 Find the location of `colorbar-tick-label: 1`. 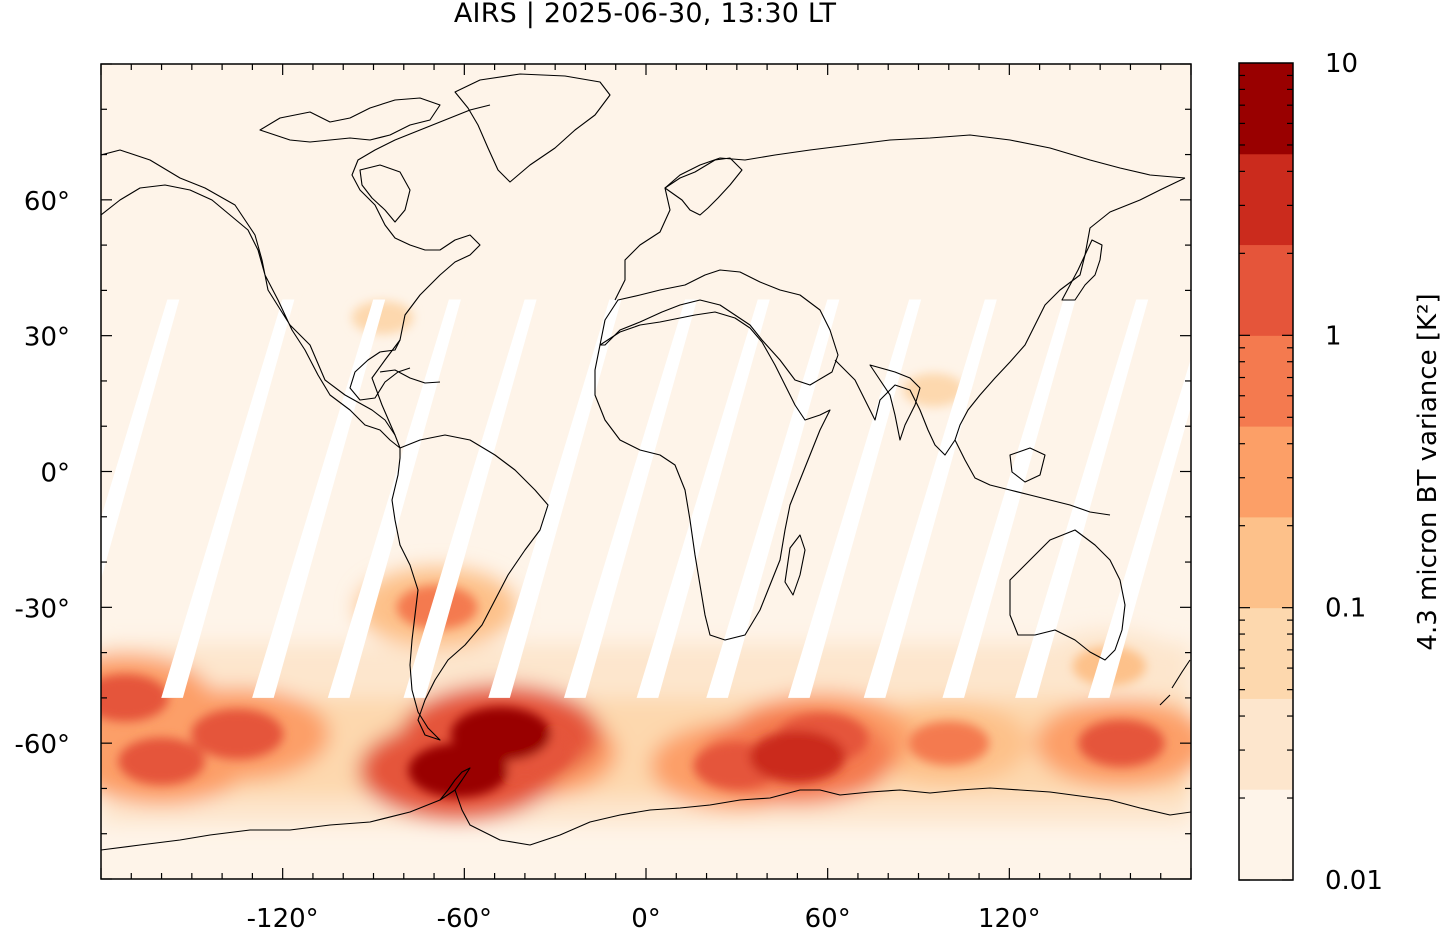

colorbar-tick-label: 1 is located at coordinates (1333, 336).